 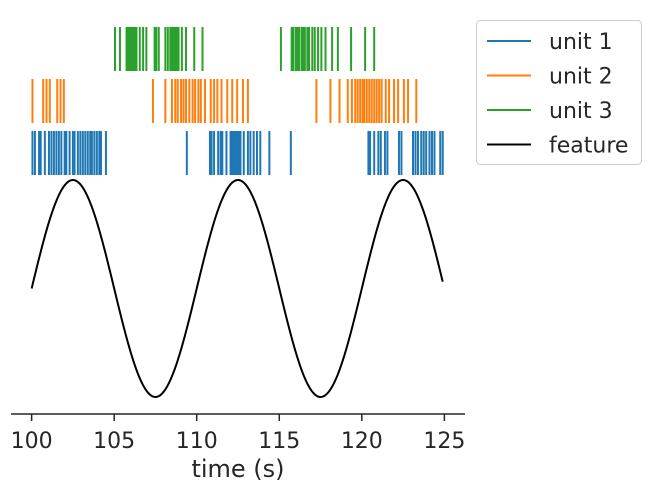 What do you see at coordinates (237, 469) in the screenshot?
I see `x-axis-label: time (s)` at bounding box center [237, 469].